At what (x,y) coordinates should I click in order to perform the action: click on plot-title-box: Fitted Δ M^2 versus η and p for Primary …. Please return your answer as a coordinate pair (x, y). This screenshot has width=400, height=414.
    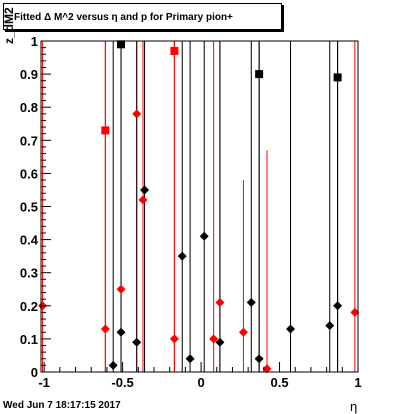
    Looking at the image, I should click on (142, 16).